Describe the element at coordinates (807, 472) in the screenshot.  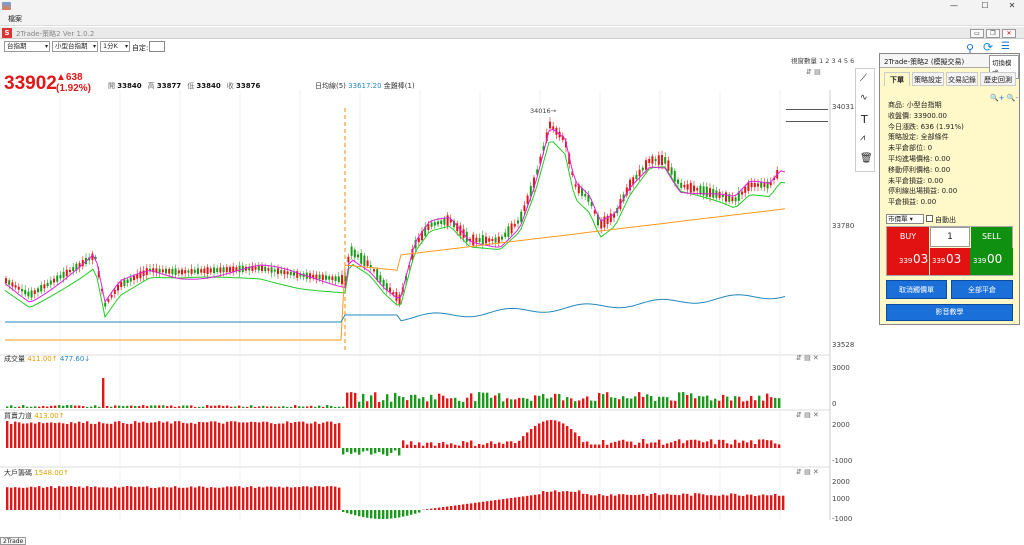
I see `chips-panel-icons: ⇵ ▤ ✕` at that location.